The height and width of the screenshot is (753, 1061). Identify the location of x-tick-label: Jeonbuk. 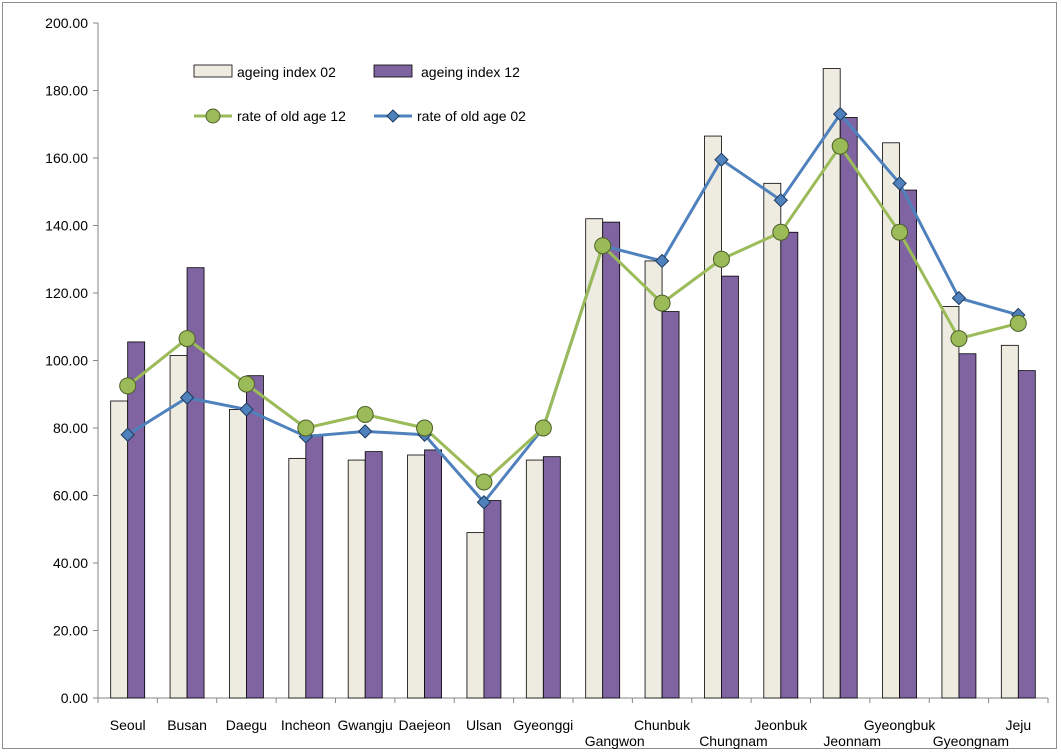
(781, 725).